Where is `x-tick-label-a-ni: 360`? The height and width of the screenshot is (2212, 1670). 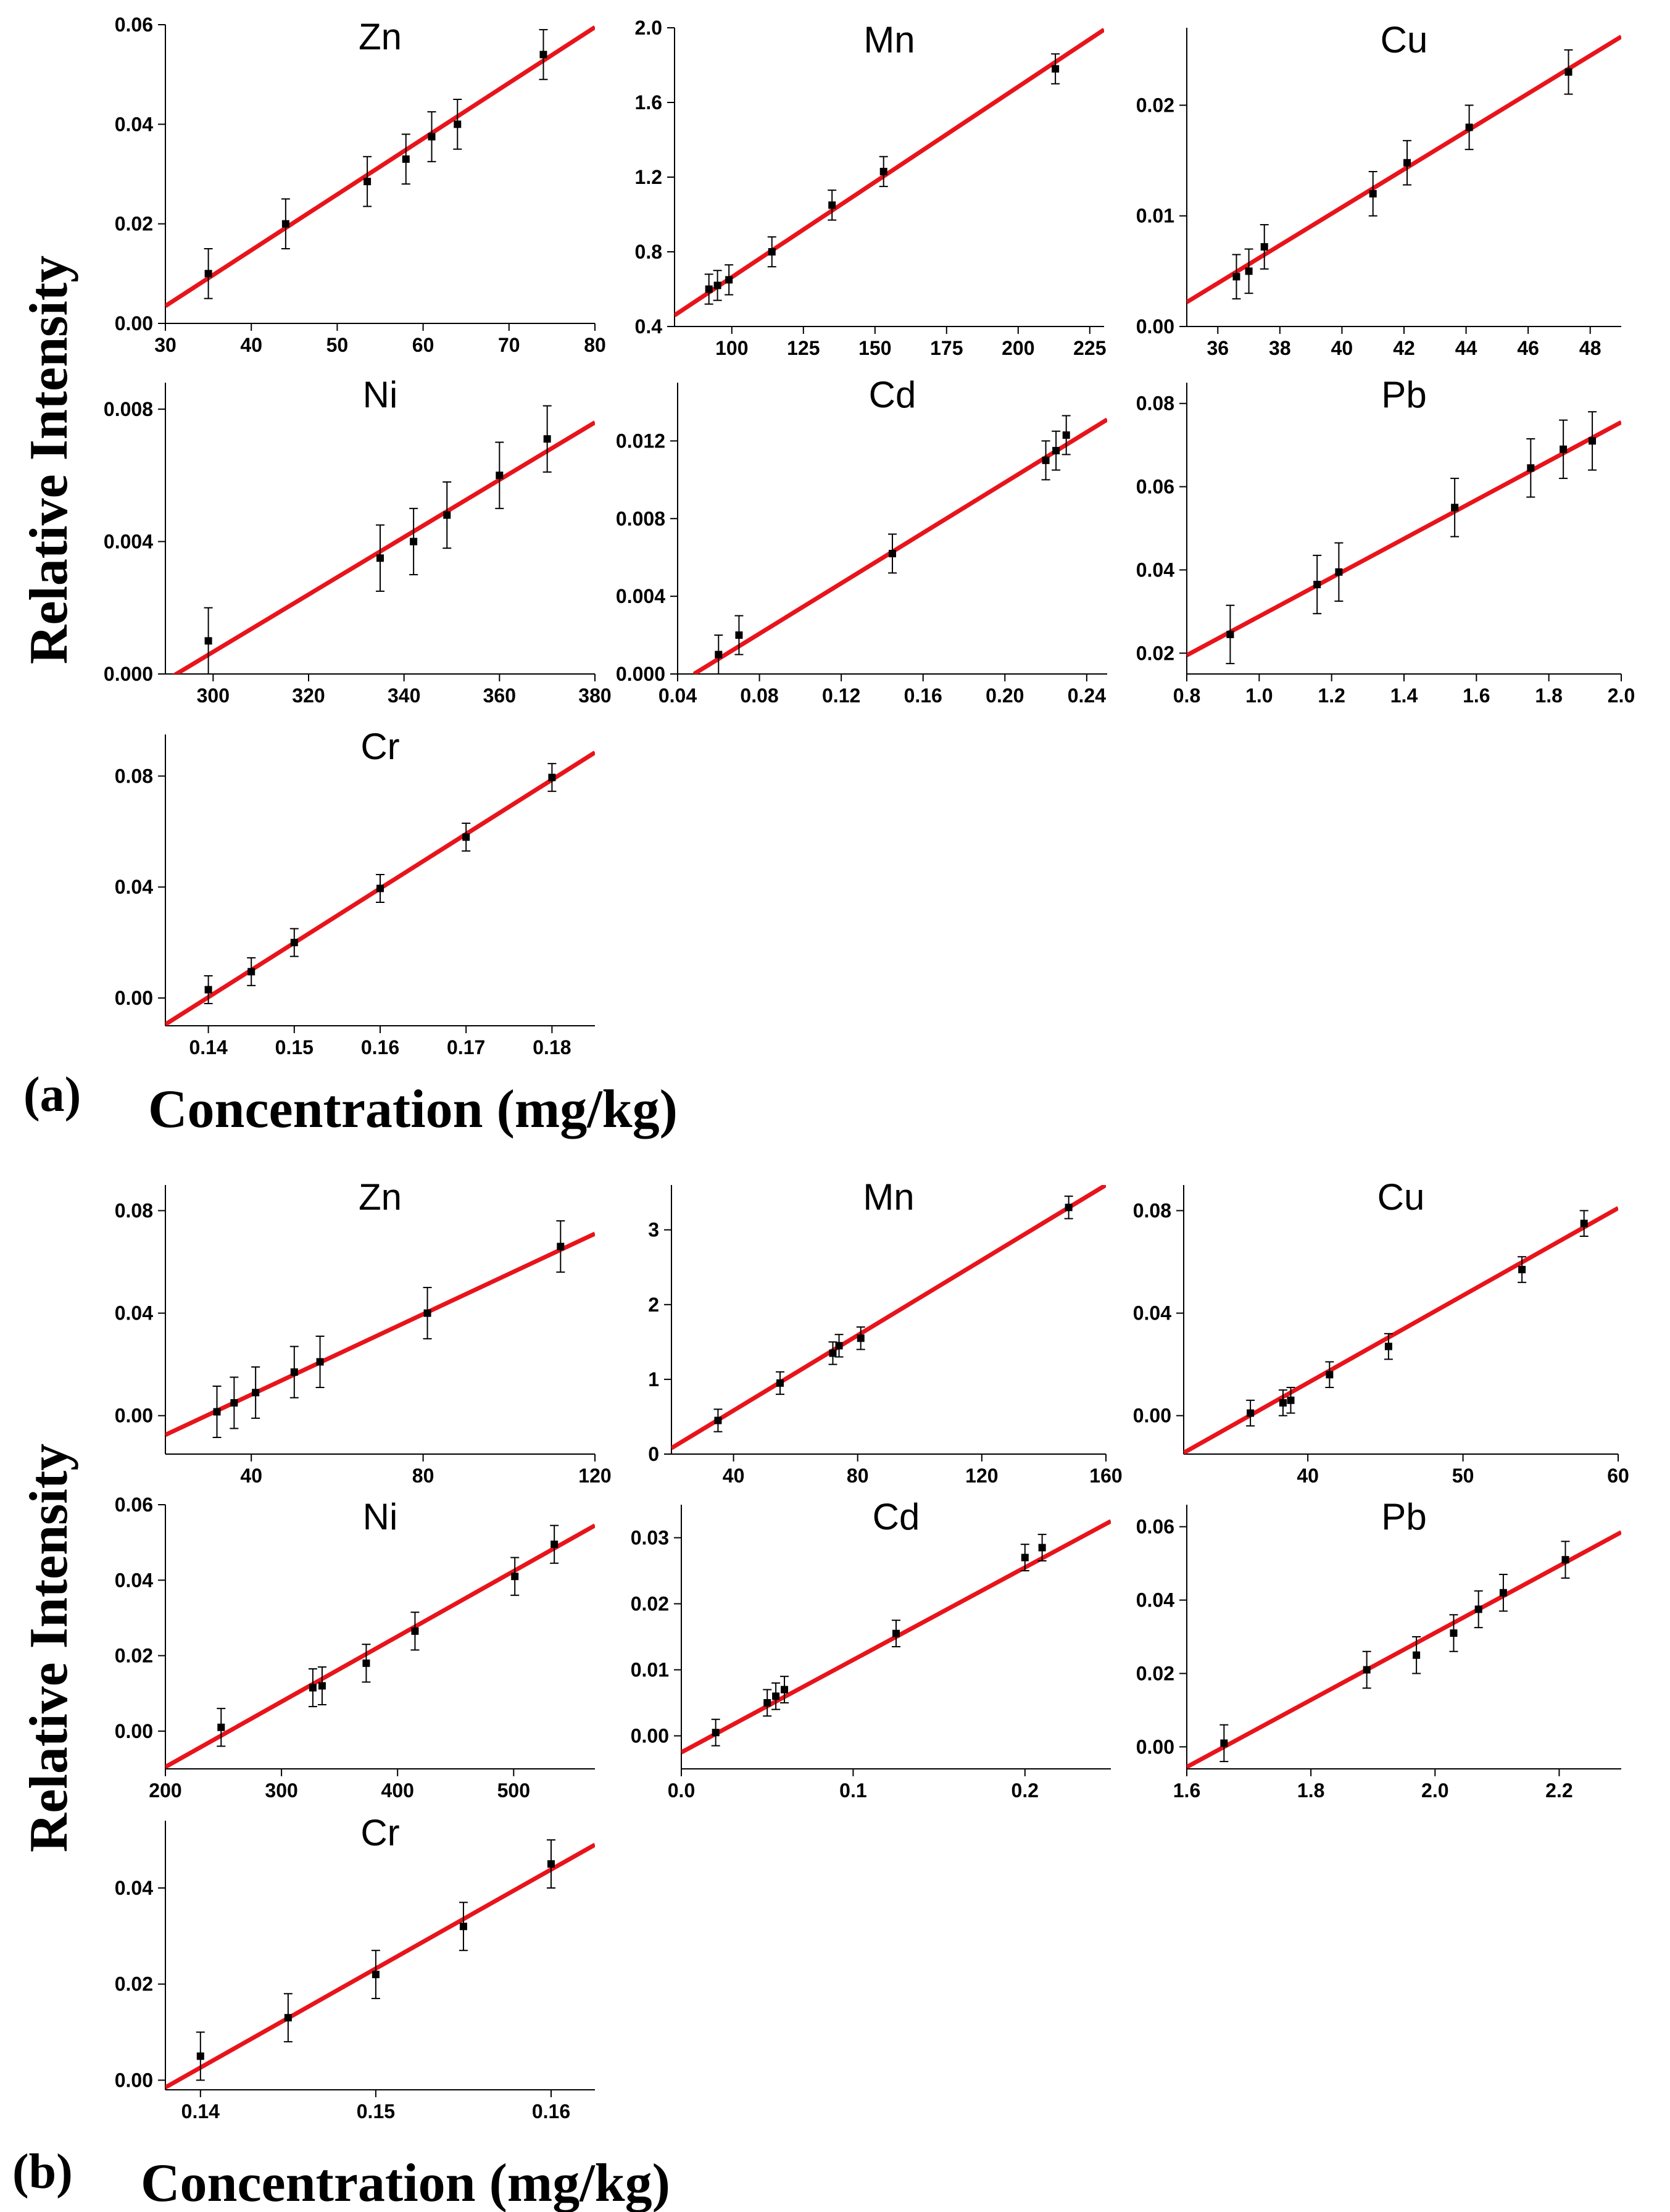 x-tick-label-a-ni: 360 is located at coordinates (500, 695).